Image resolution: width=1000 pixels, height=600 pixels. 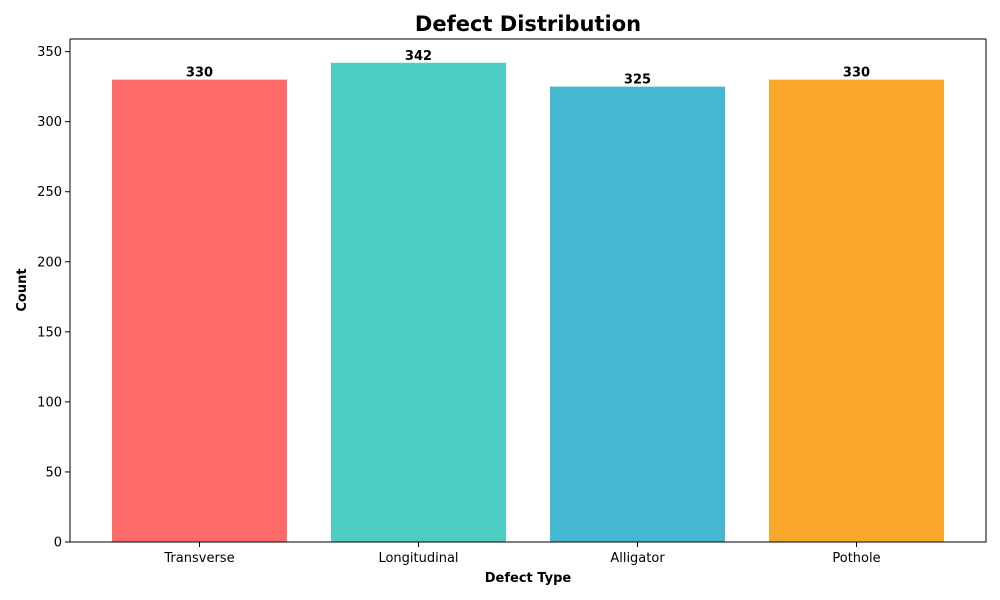 I want to click on data-label-longitudinal: 342, so click(x=418, y=56).